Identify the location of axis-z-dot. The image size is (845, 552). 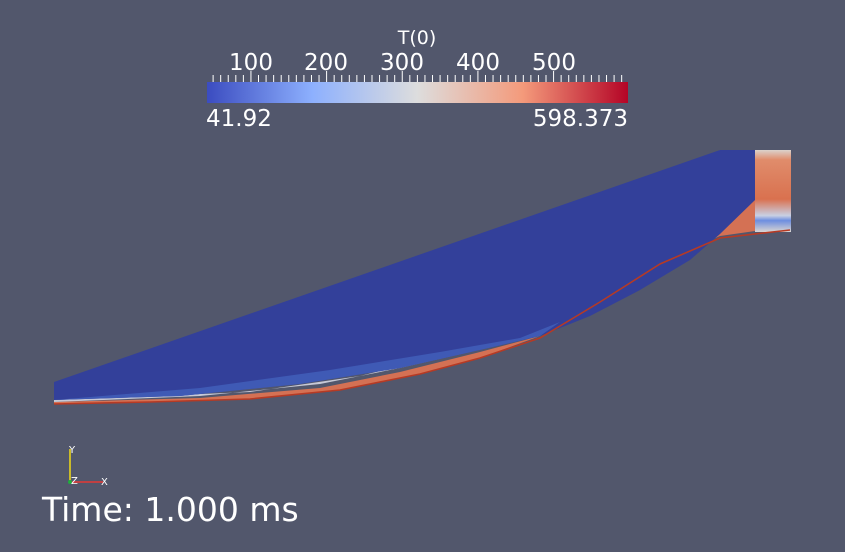
(70, 482).